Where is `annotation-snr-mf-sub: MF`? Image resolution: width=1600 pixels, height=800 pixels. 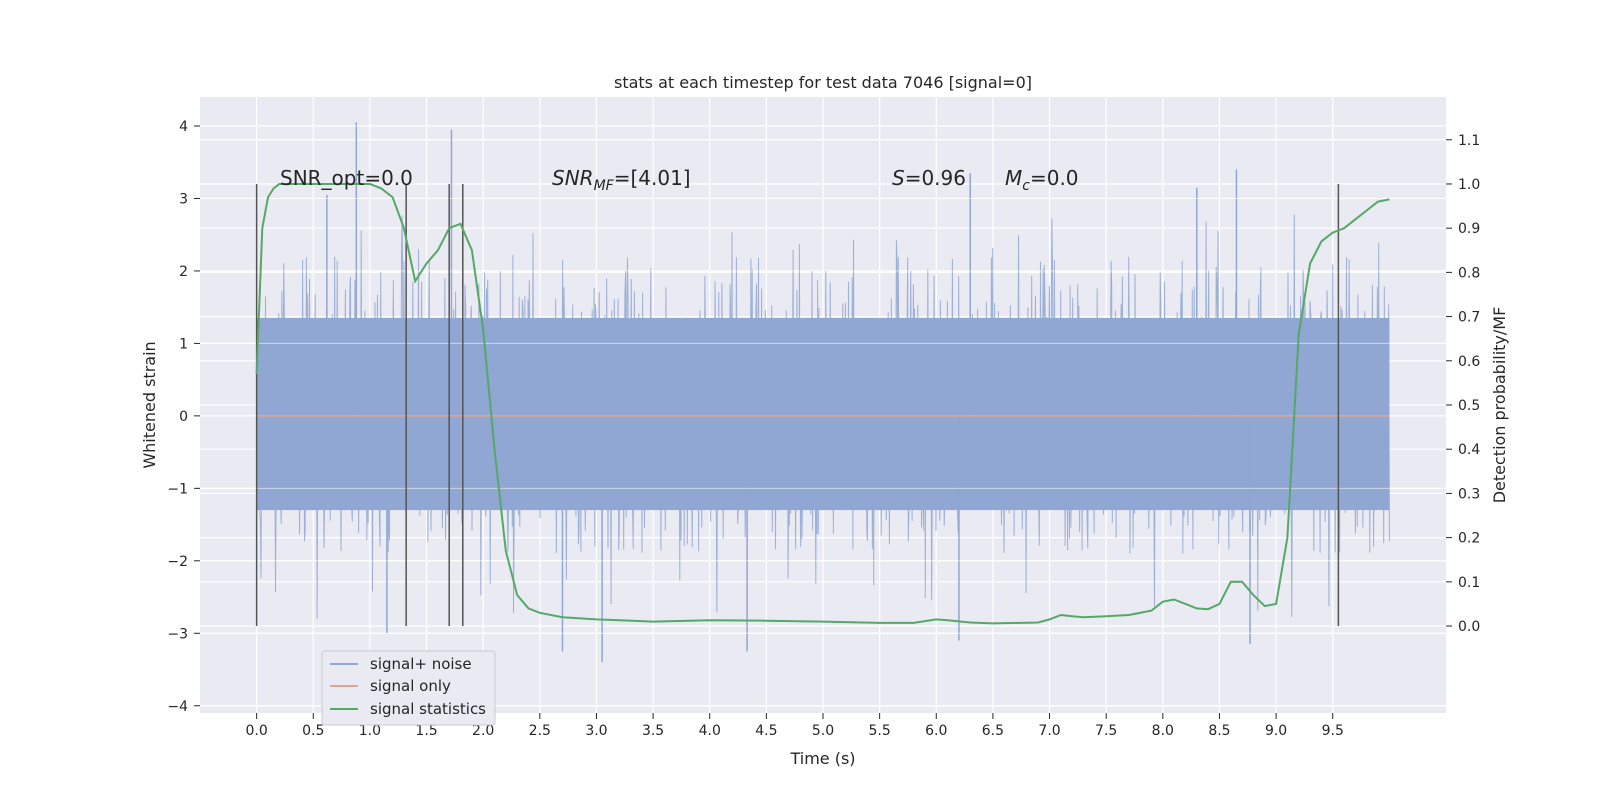 annotation-snr-mf-sub: MF is located at coordinates (604, 186).